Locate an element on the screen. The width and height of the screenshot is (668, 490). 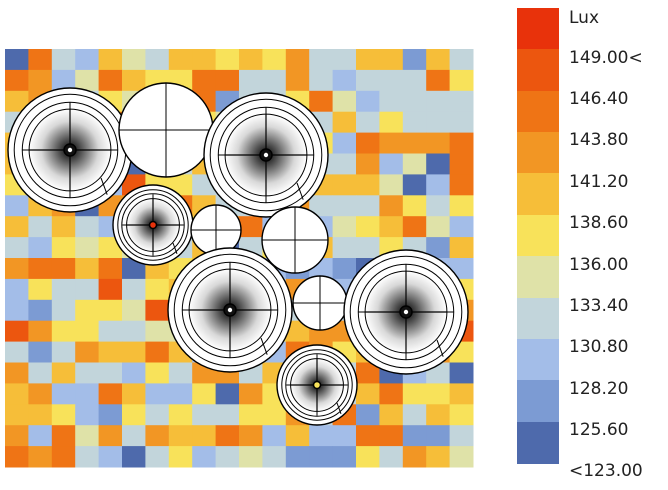
color-scale-bar is located at coordinates (538, 236).